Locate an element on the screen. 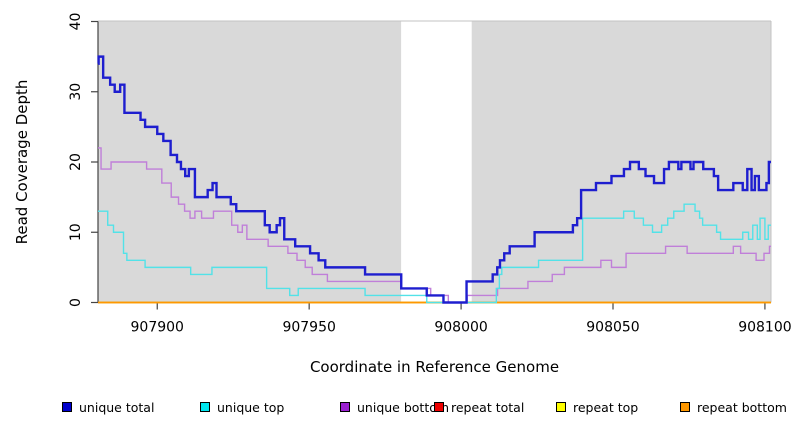 The width and height of the screenshot is (792, 432). legend-label: unique bottom is located at coordinates (403, 407).